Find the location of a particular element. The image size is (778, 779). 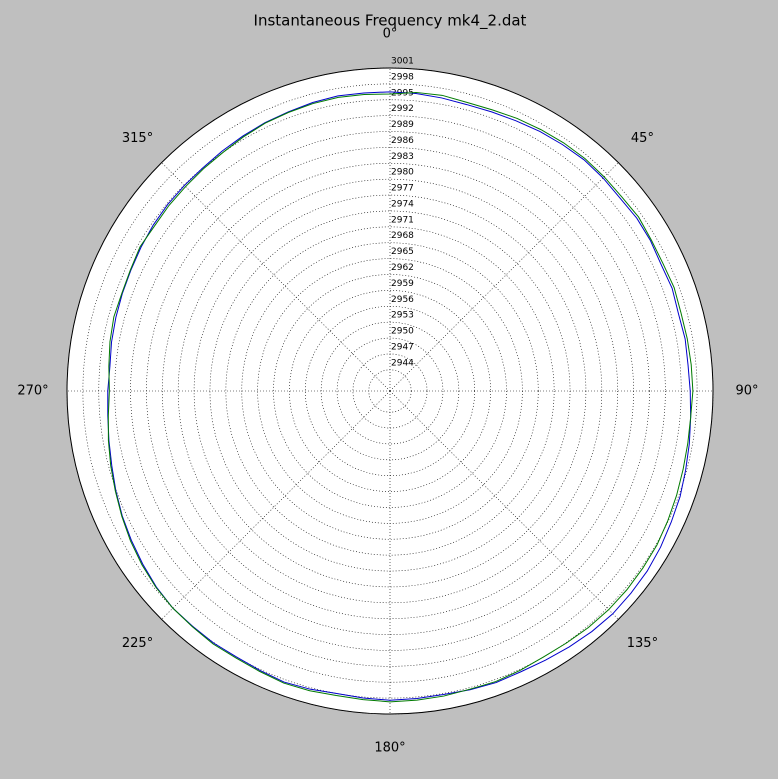

theta-tick-label: 0° is located at coordinates (390, 34).